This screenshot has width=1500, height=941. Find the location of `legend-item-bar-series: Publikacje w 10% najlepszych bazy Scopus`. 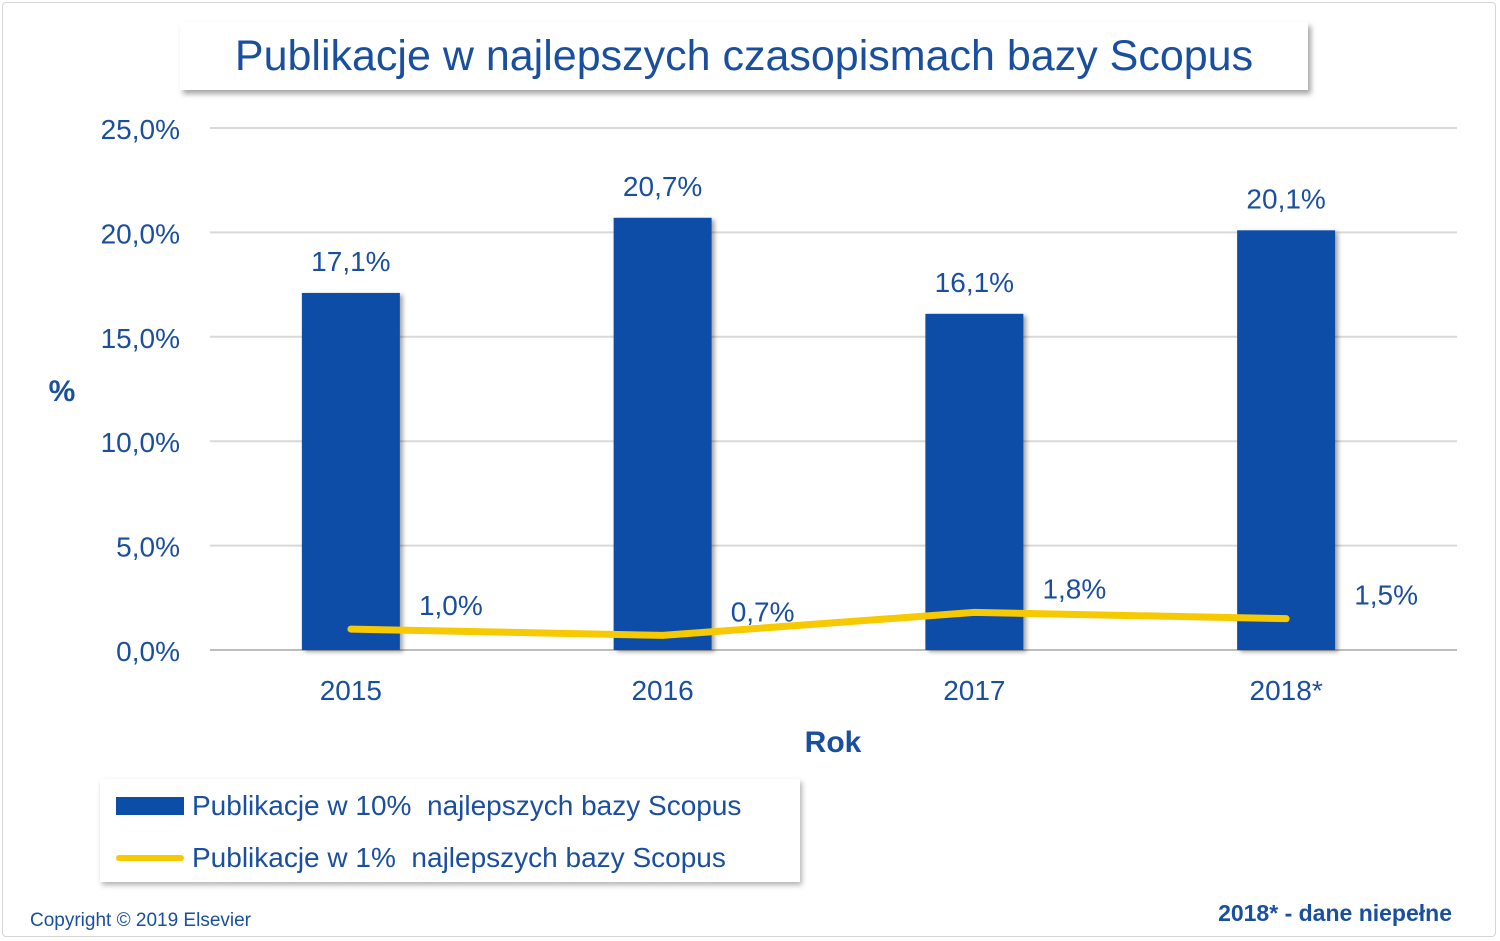

legend-item-bar-series: Publikacje w 10% najlepszych bazy Scopus is located at coordinates (429, 805).